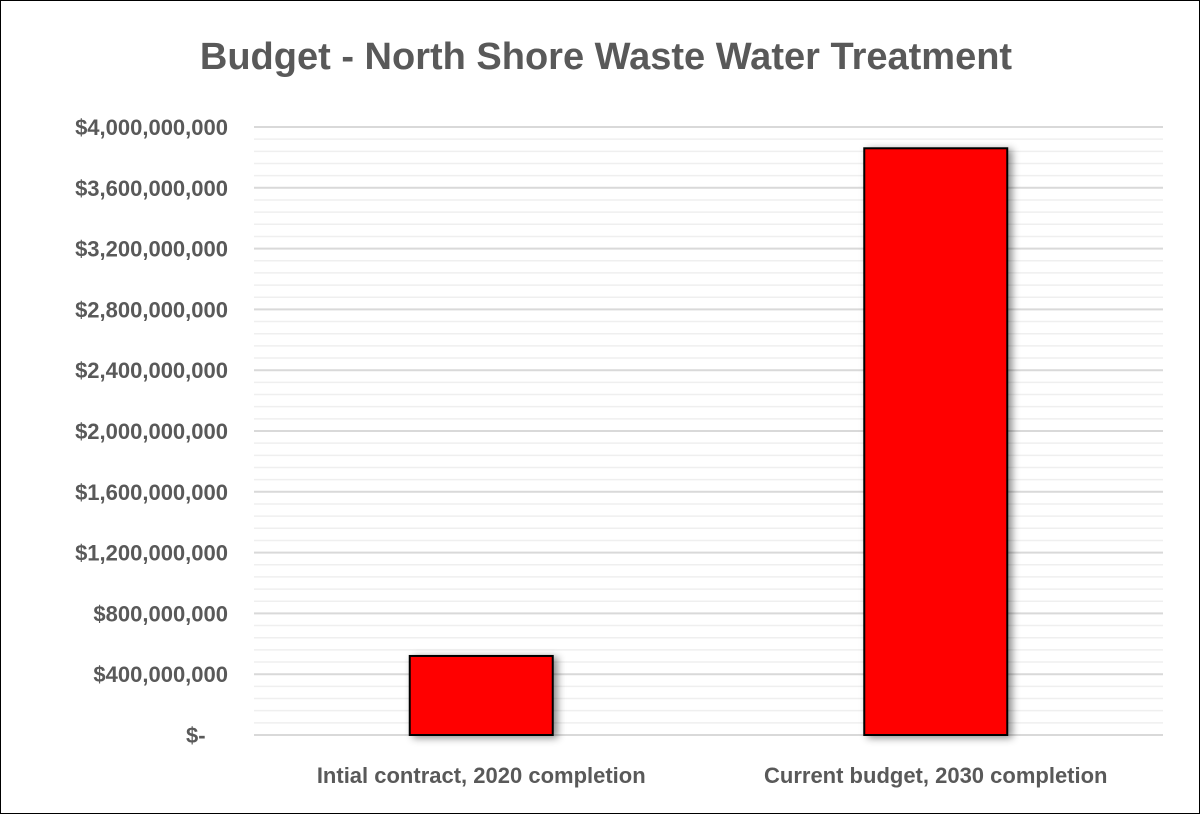 This screenshot has width=1200, height=814. What do you see at coordinates (151, 127) in the screenshot?
I see `y-tick-label: $4,000,000,000` at bounding box center [151, 127].